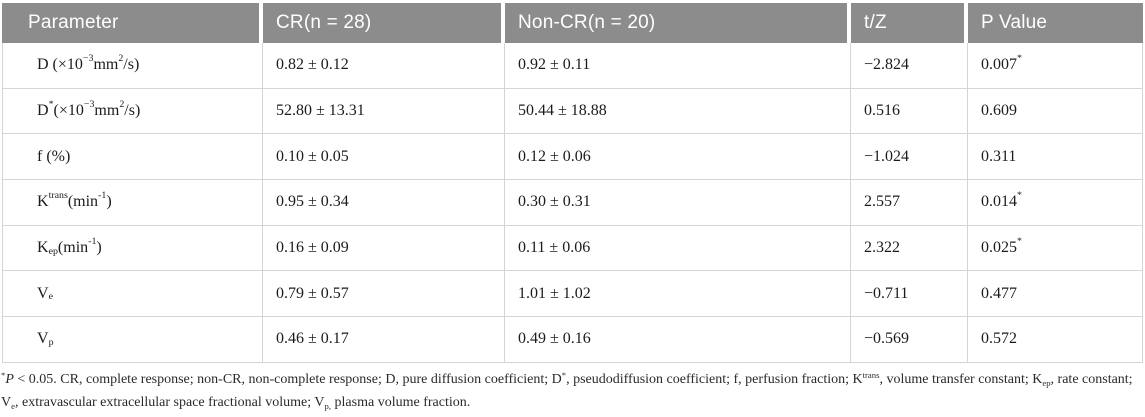 The width and height of the screenshot is (1145, 417). Describe the element at coordinates (909, 111) in the screenshot. I see `cell-tz: 0.516` at that location.